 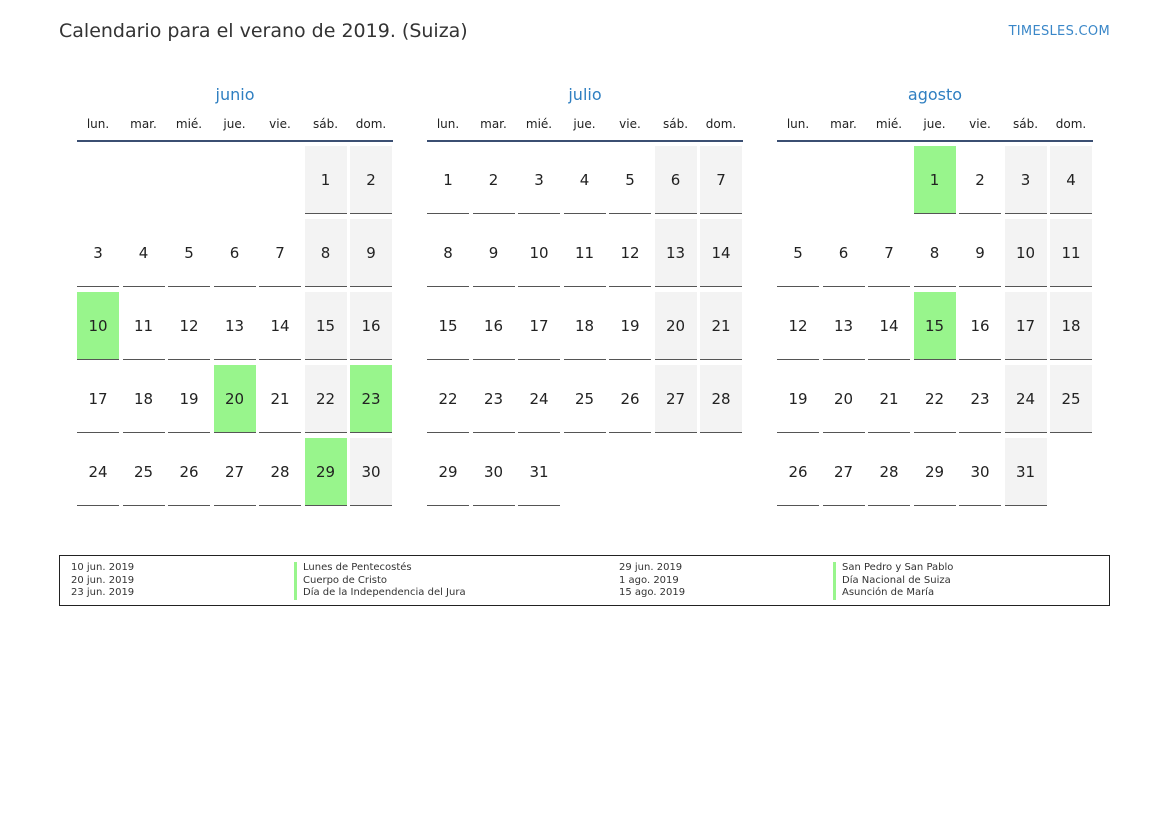 What do you see at coordinates (380, 568) in the screenshot?
I see `legend-holiday-name: Lunes de Pentecostés` at bounding box center [380, 568].